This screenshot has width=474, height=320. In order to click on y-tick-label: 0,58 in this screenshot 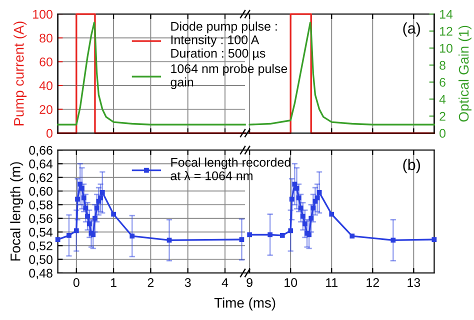, I will do `click(40, 205)`.